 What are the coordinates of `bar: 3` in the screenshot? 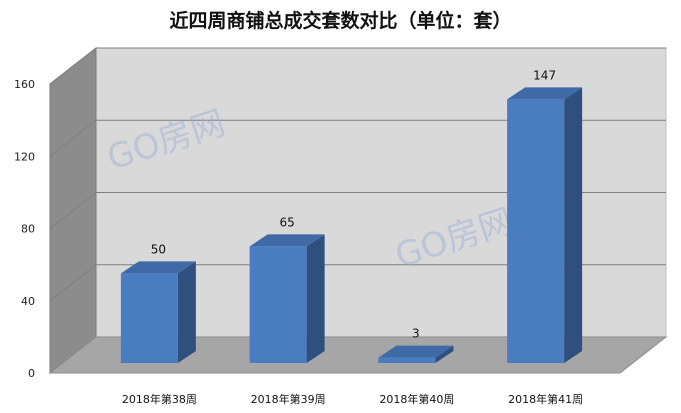 It's located at (416, 345).